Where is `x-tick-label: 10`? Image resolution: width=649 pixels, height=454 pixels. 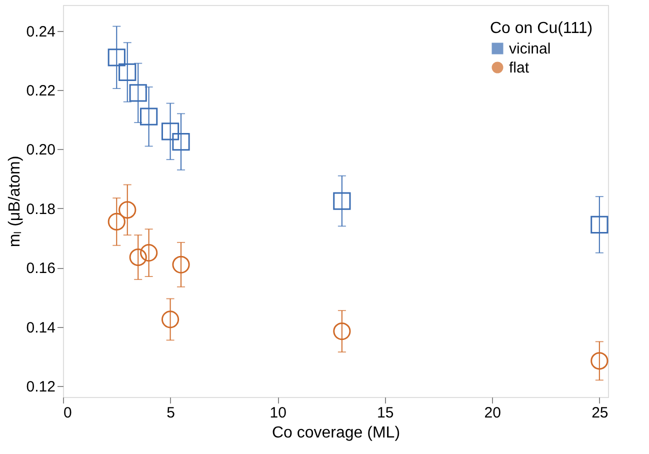
x-tick-label: 10 is located at coordinates (278, 413).